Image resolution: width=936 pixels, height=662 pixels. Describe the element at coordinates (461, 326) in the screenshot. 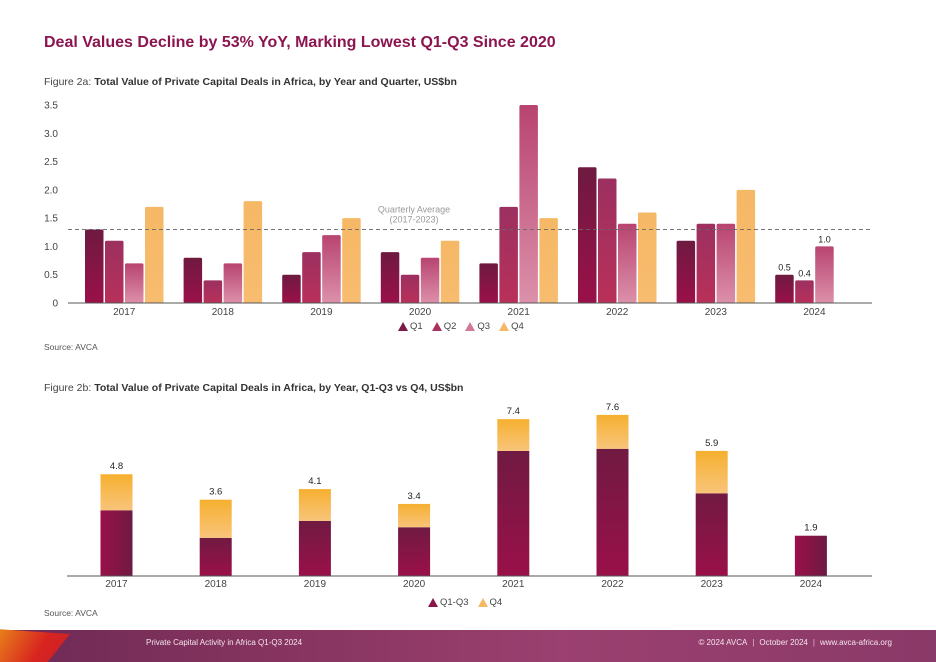

I see `figure-2a-legend: Q1 Q2 Q3 Q4` at that location.